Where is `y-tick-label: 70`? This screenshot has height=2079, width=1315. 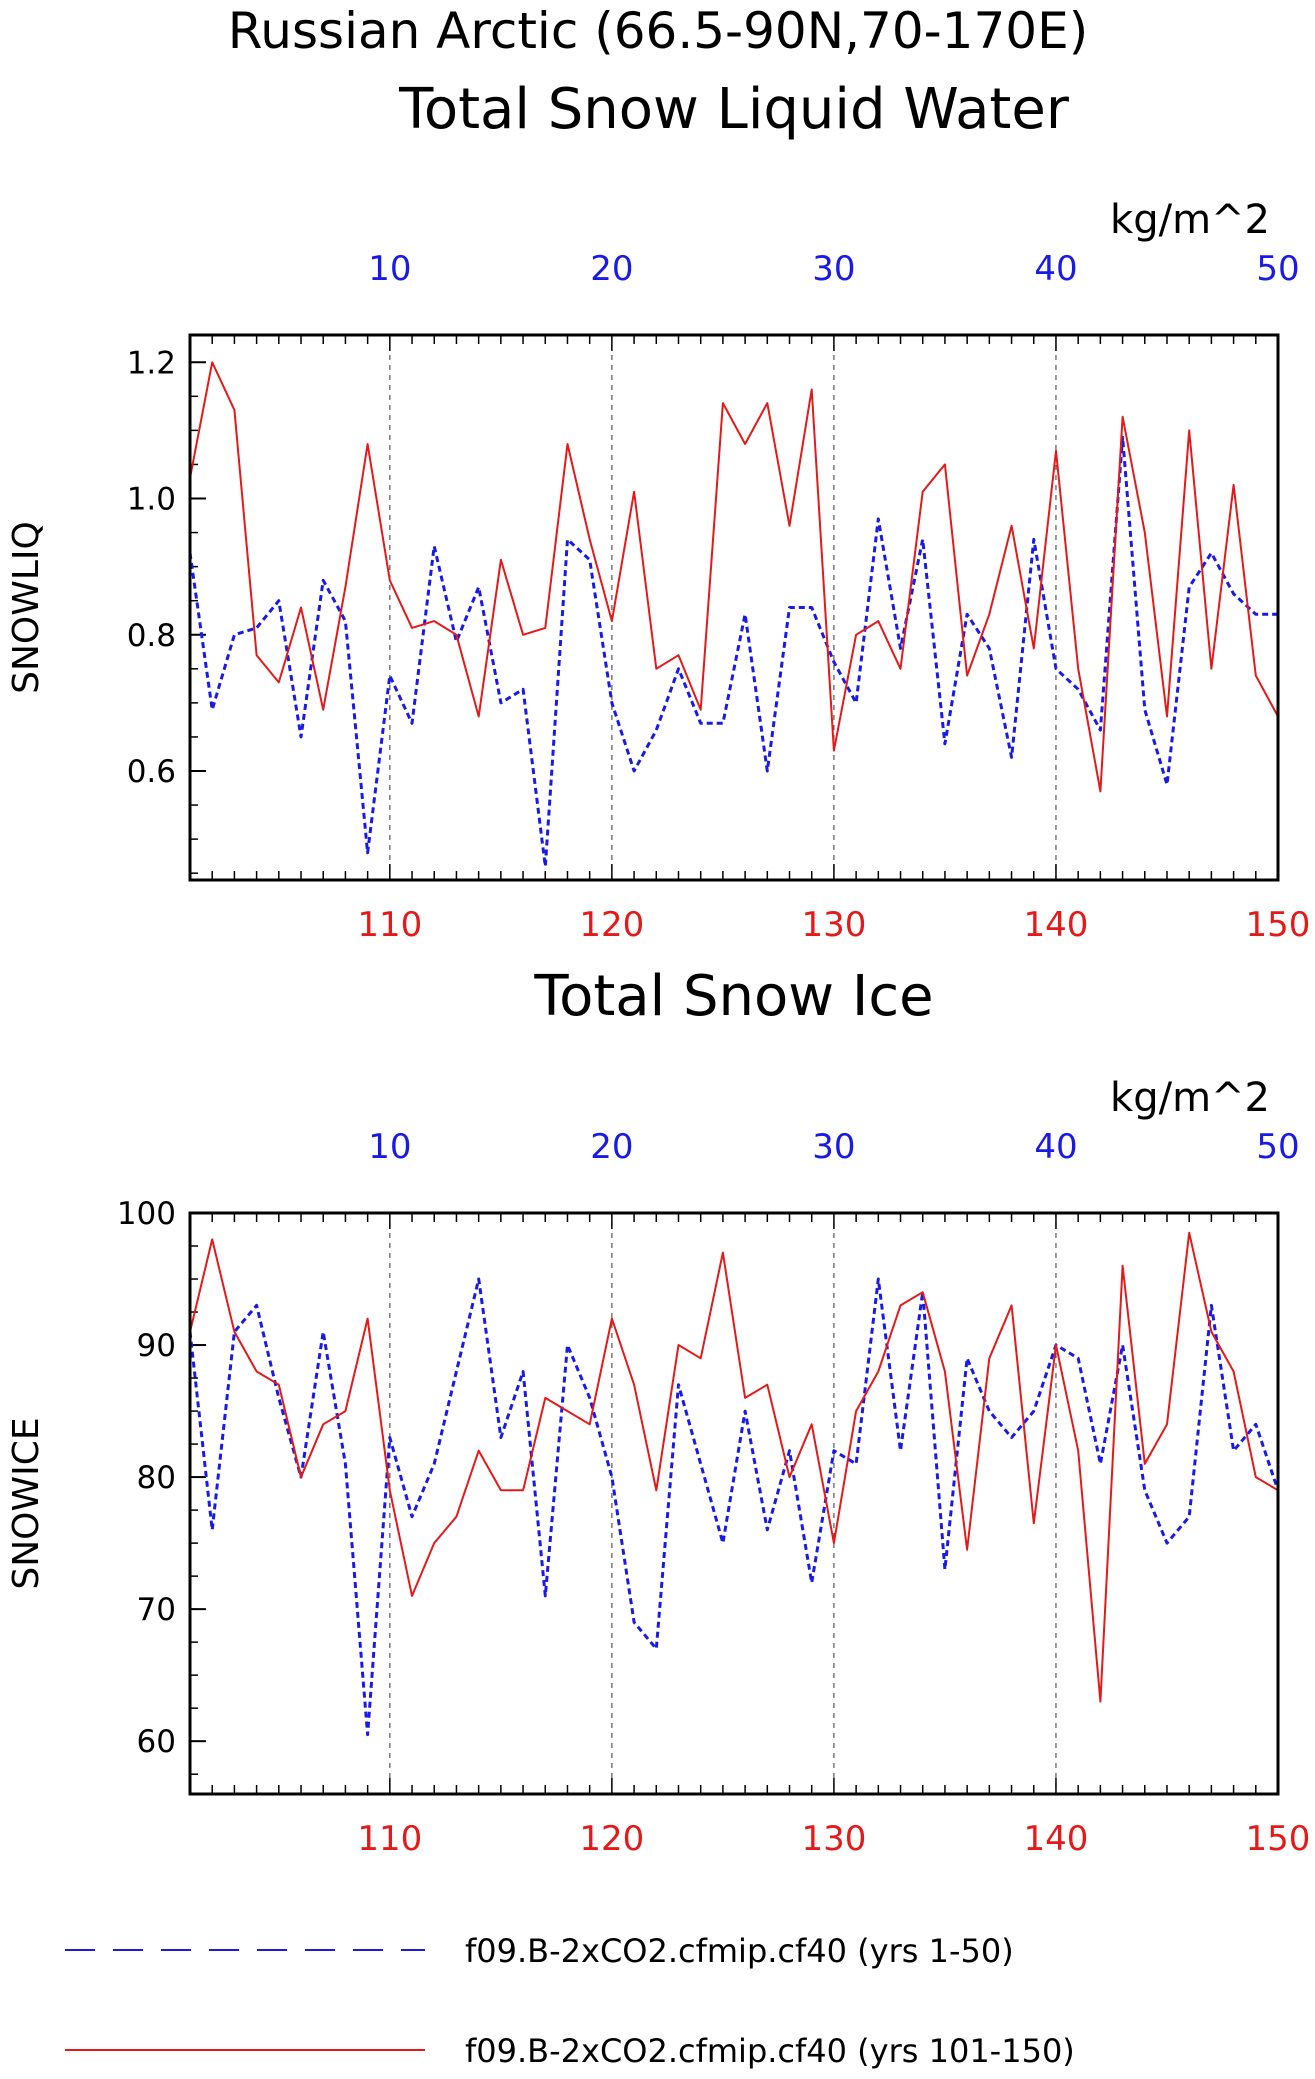
y-tick-label: 70 is located at coordinates (156, 1610).